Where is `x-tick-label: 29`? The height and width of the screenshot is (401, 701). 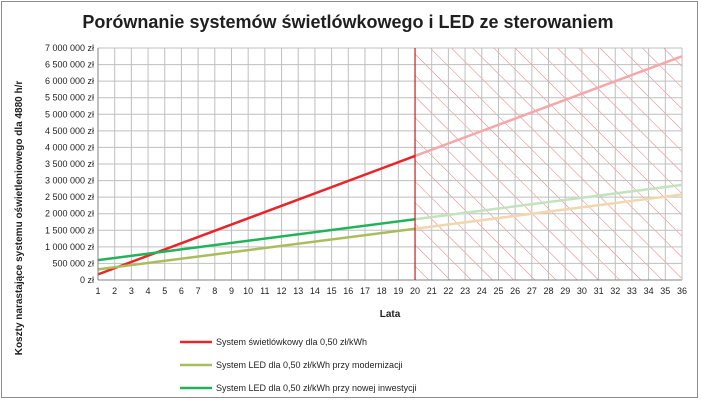 x-tick-label: 29 is located at coordinates (565, 291).